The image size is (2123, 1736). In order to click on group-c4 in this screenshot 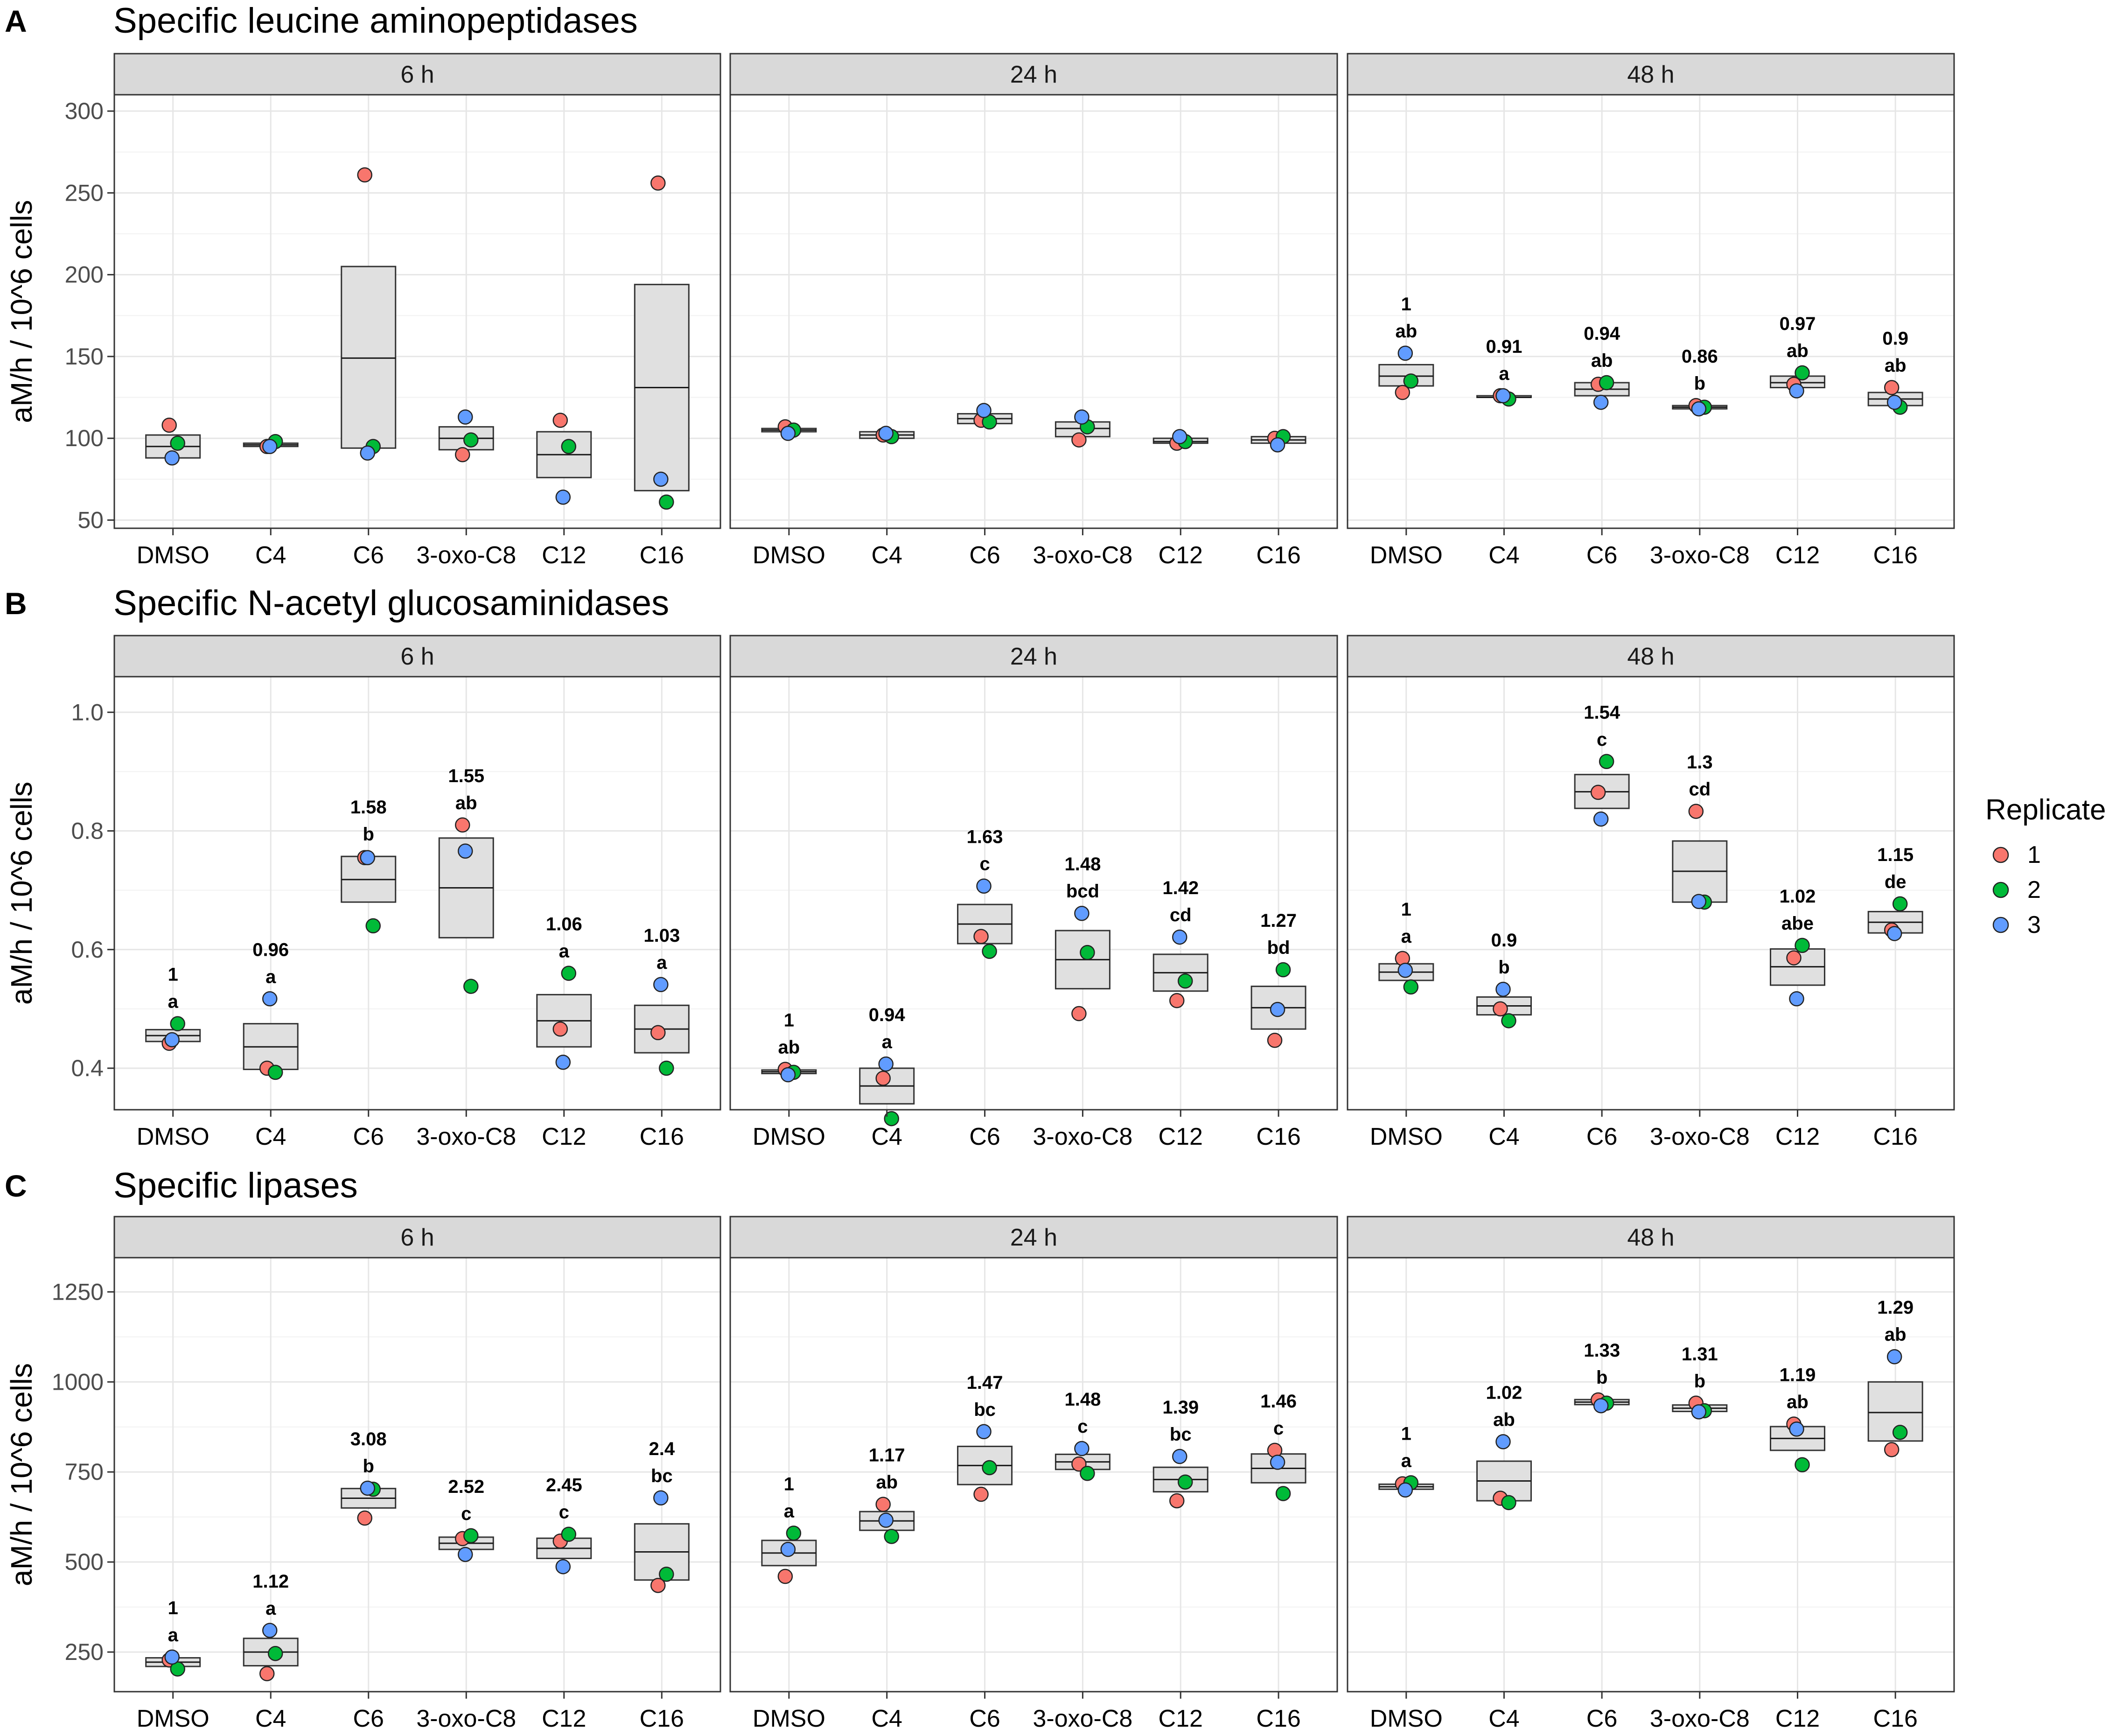, I will do `click(271, 444)`.